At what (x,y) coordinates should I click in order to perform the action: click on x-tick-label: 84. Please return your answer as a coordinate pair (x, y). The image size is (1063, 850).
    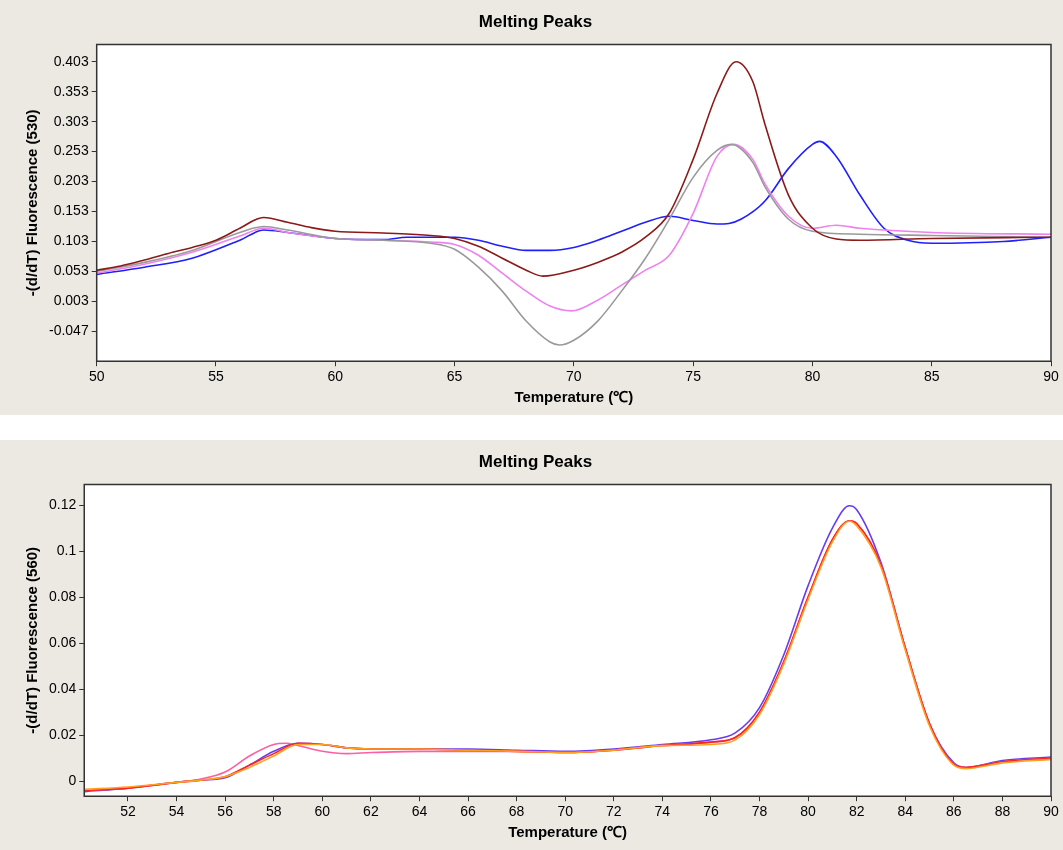
    Looking at the image, I should click on (905, 811).